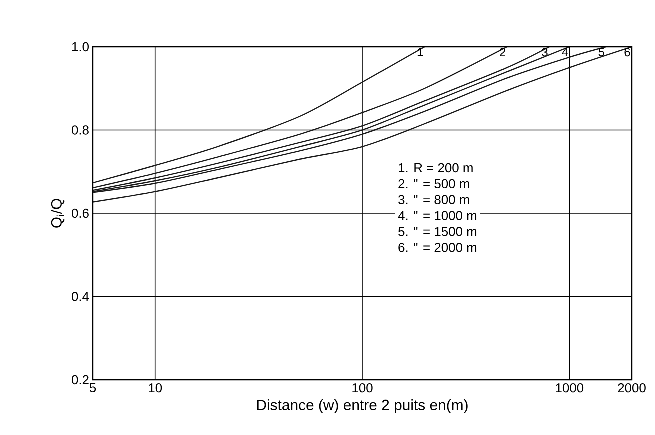 Image resolution: width=655 pixels, height=435 pixels. I want to click on y-tick-label: 0.4, so click(81, 297).